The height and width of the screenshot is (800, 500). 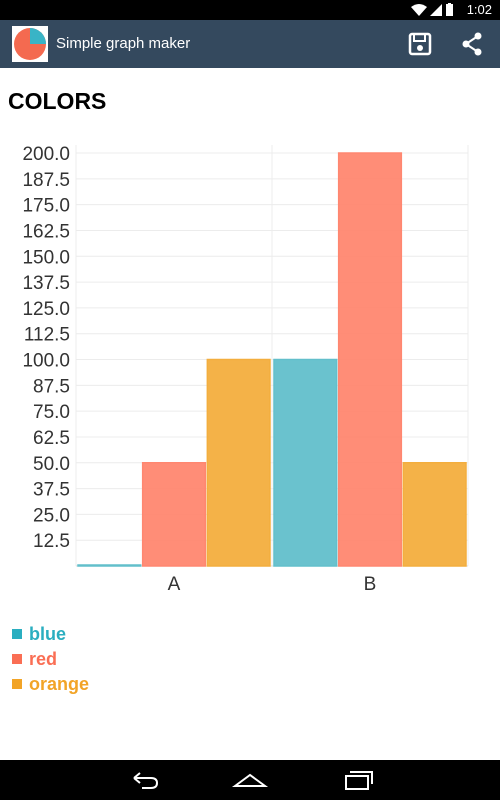 I want to click on bar-red-A, so click(x=174, y=514).